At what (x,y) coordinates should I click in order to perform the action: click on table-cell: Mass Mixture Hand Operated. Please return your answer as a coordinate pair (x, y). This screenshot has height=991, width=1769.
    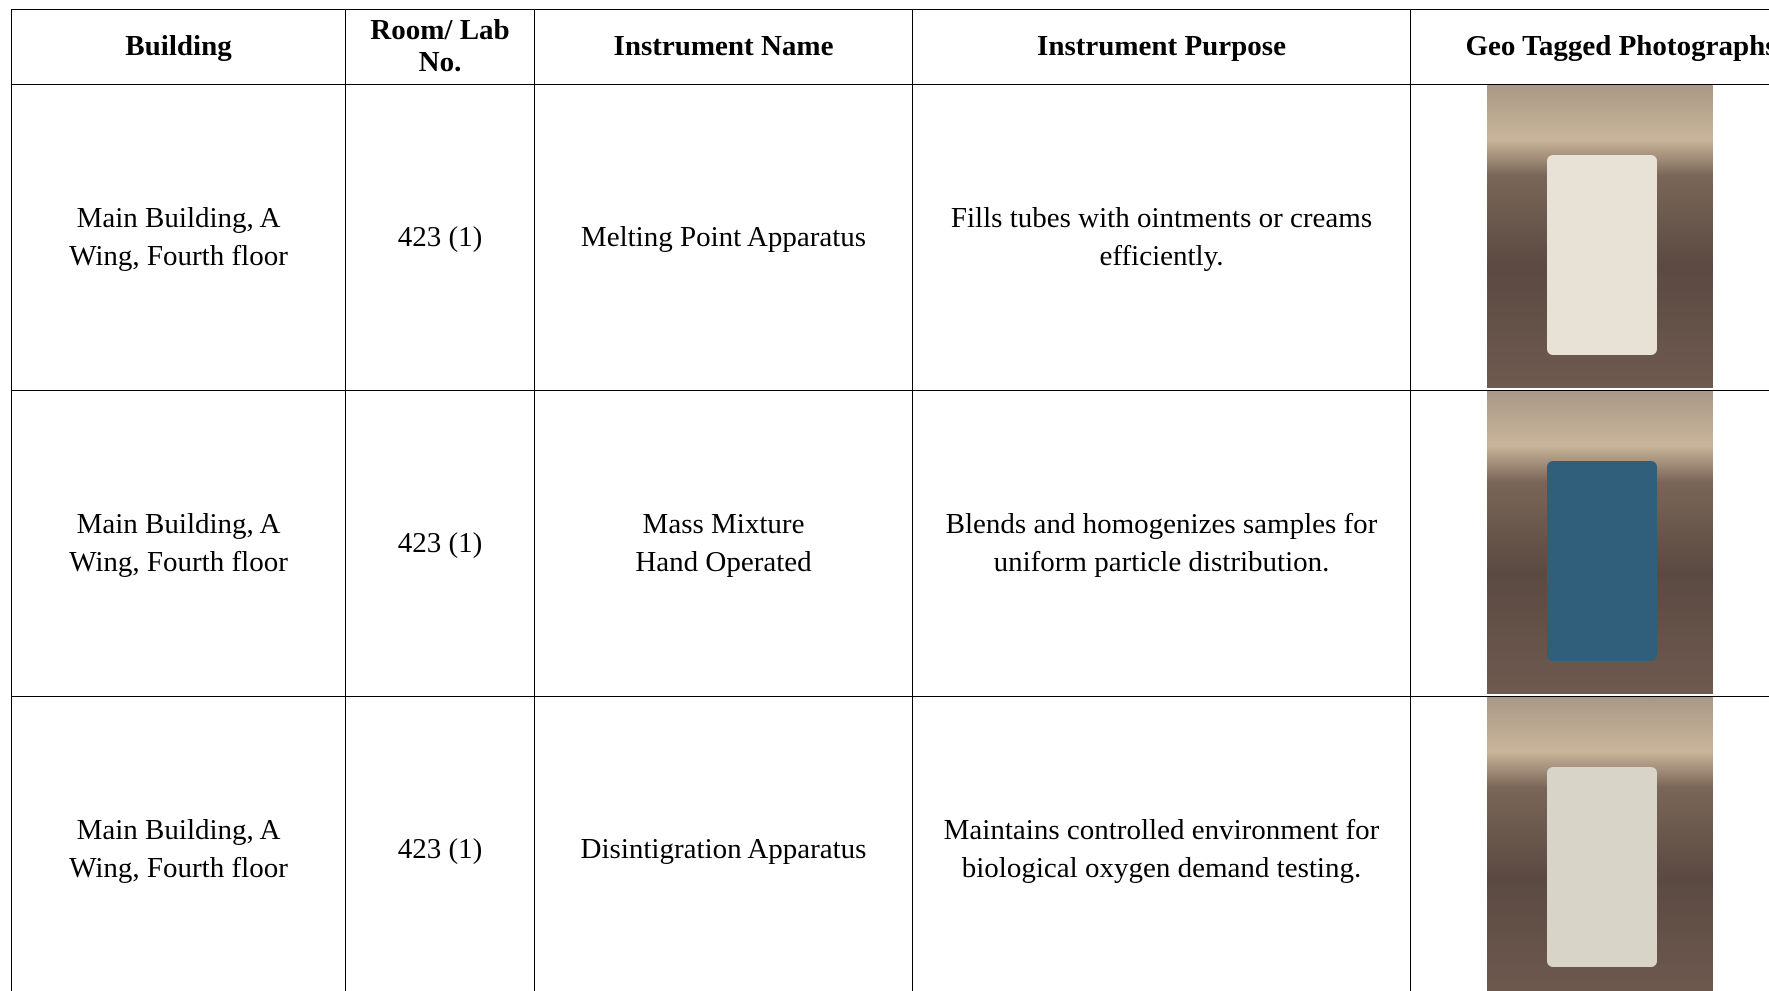
    Looking at the image, I should click on (723, 543).